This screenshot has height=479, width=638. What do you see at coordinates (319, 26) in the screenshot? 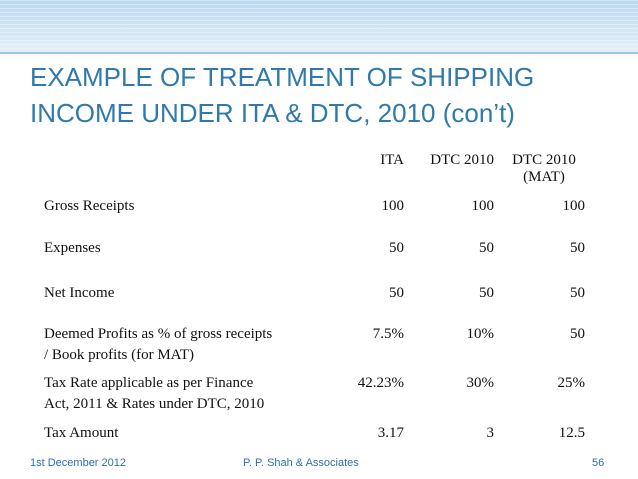
I see `header-band` at bounding box center [319, 26].